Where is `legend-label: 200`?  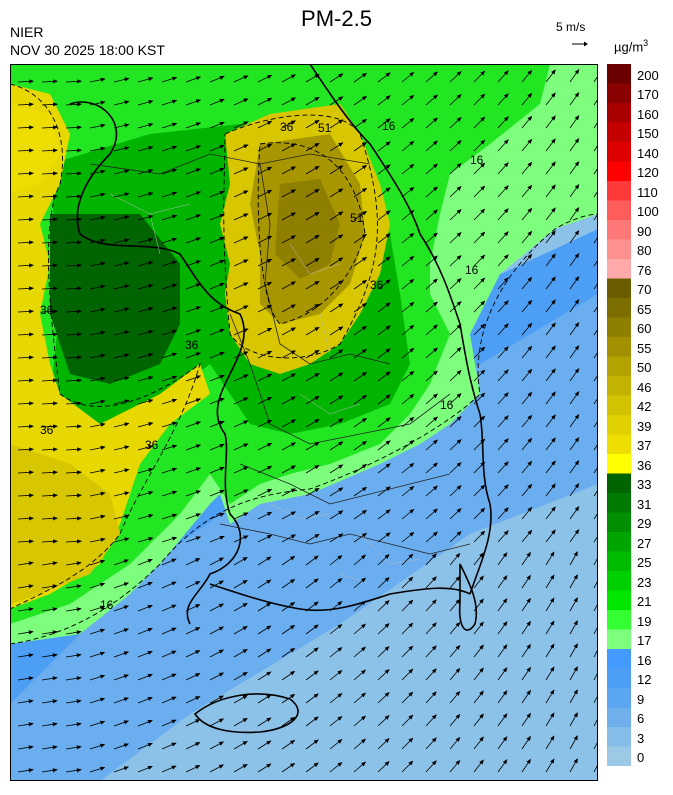
legend-label: 200 is located at coordinates (648, 75).